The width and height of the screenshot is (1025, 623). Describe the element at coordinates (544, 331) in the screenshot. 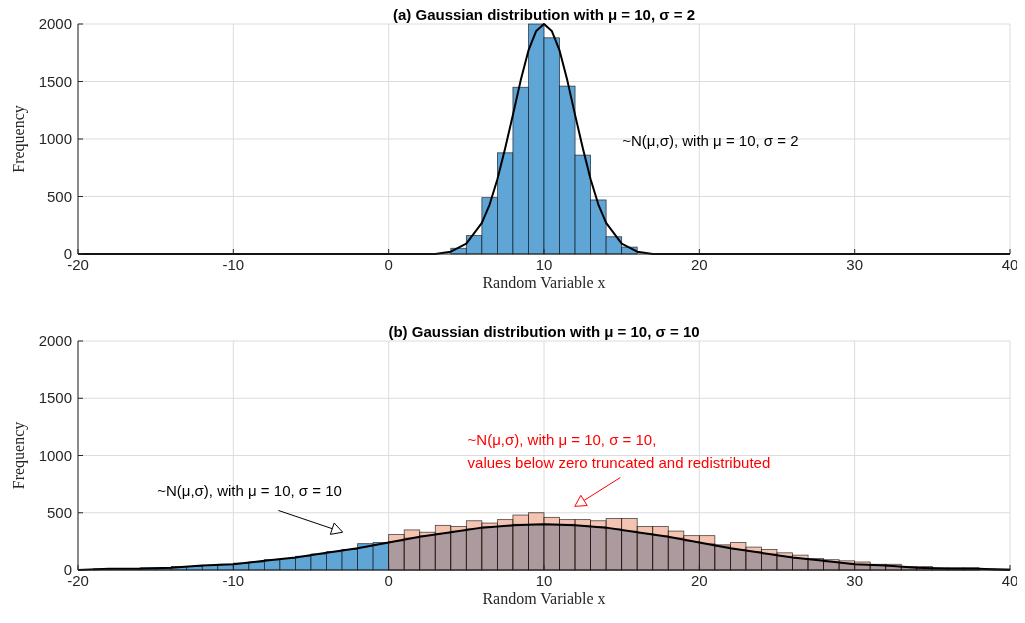

I see `chart-title: (b) Gaussian distribution with μ = 10, σ = 10` at that location.